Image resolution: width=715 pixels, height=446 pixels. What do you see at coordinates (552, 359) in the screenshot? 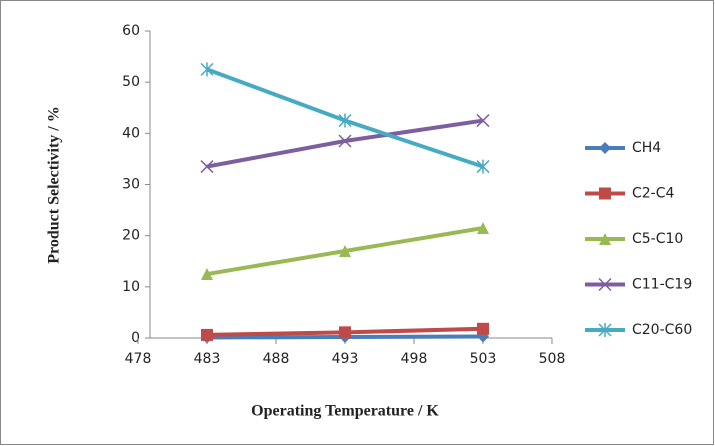
I see `x-tick-label: 508` at bounding box center [552, 359].